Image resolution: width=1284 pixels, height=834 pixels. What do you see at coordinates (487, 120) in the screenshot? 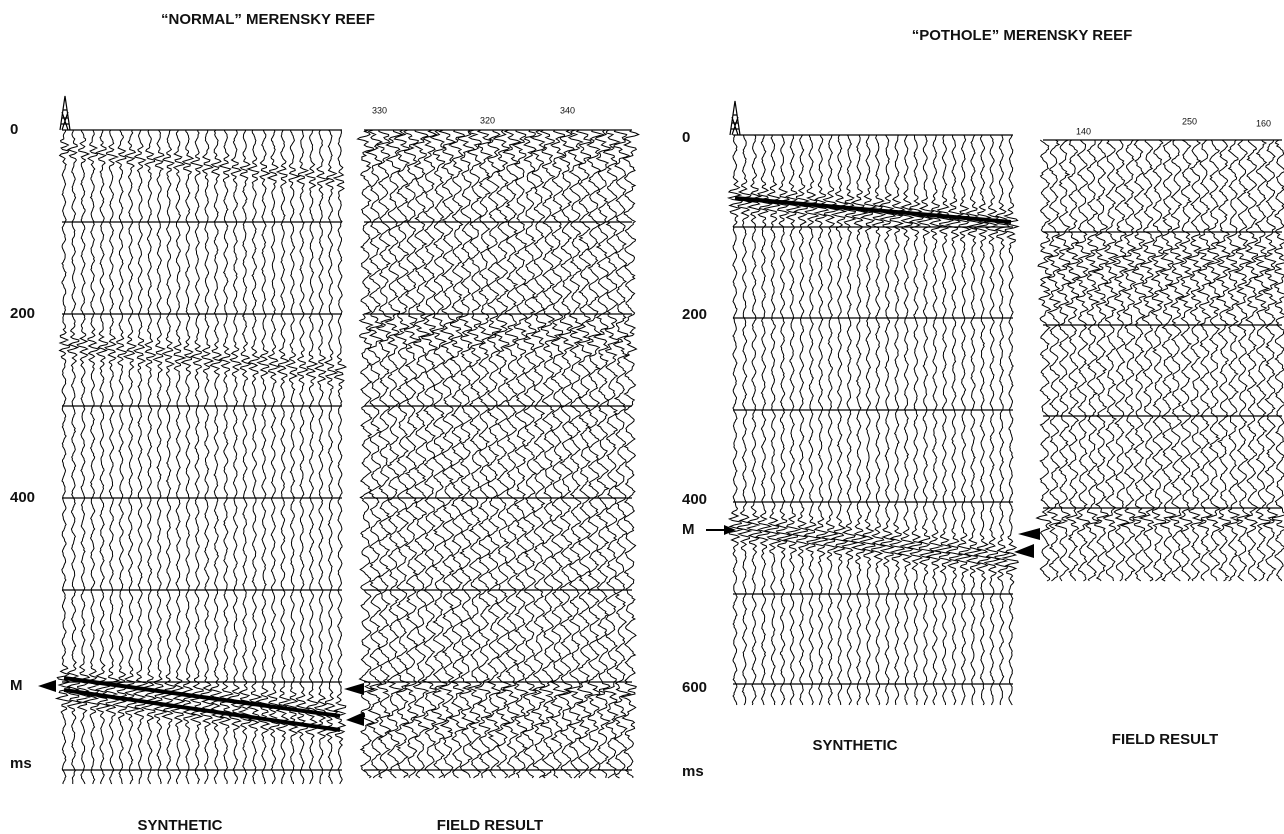
I see `trace-label: 320` at bounding box center [487, 120].